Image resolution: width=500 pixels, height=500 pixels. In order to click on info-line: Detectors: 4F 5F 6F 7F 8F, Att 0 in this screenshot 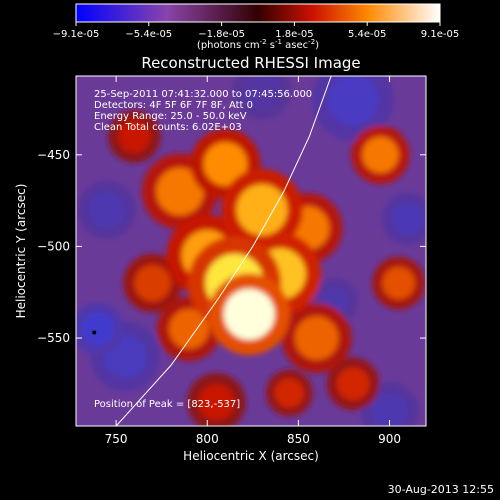, I will do `click(173, 105)`.